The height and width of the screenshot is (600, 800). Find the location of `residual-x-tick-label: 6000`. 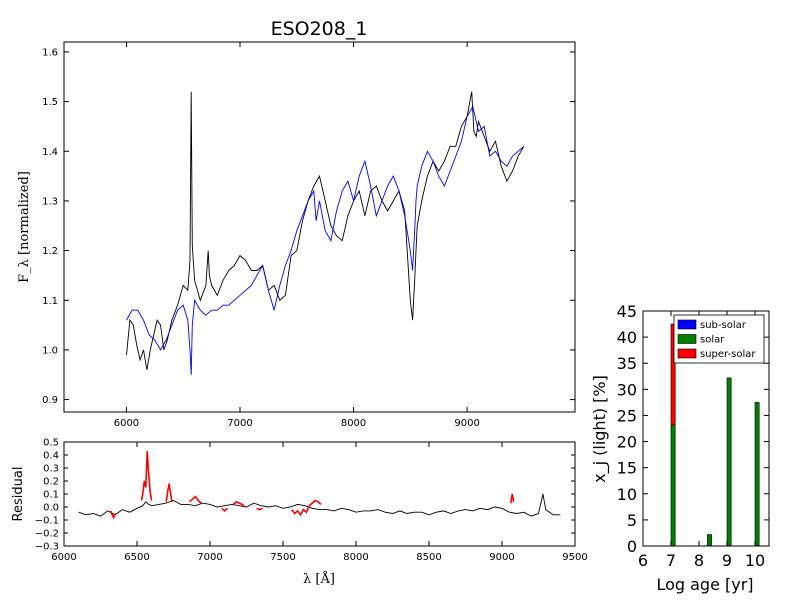

residual-x-tick-label: 6000 is located at coordinates (63, 557).